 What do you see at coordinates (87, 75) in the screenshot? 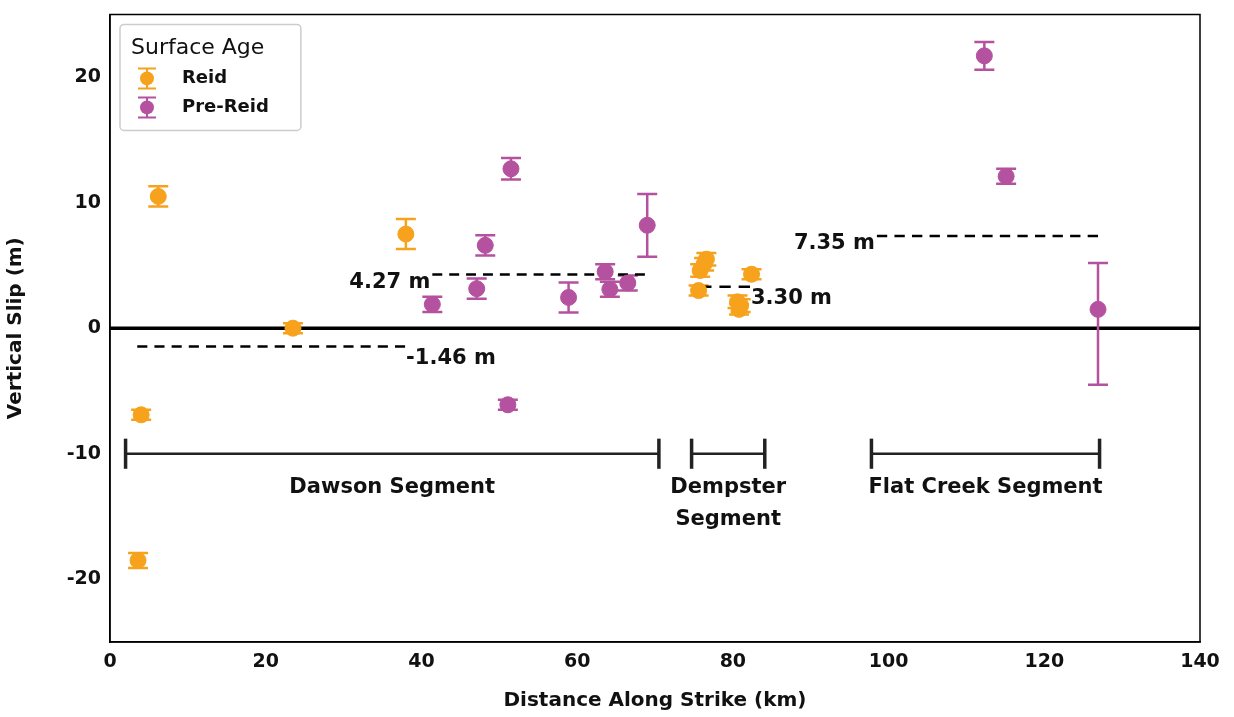
I see `y-tick-label: 20` at bounding box center [87, 75].